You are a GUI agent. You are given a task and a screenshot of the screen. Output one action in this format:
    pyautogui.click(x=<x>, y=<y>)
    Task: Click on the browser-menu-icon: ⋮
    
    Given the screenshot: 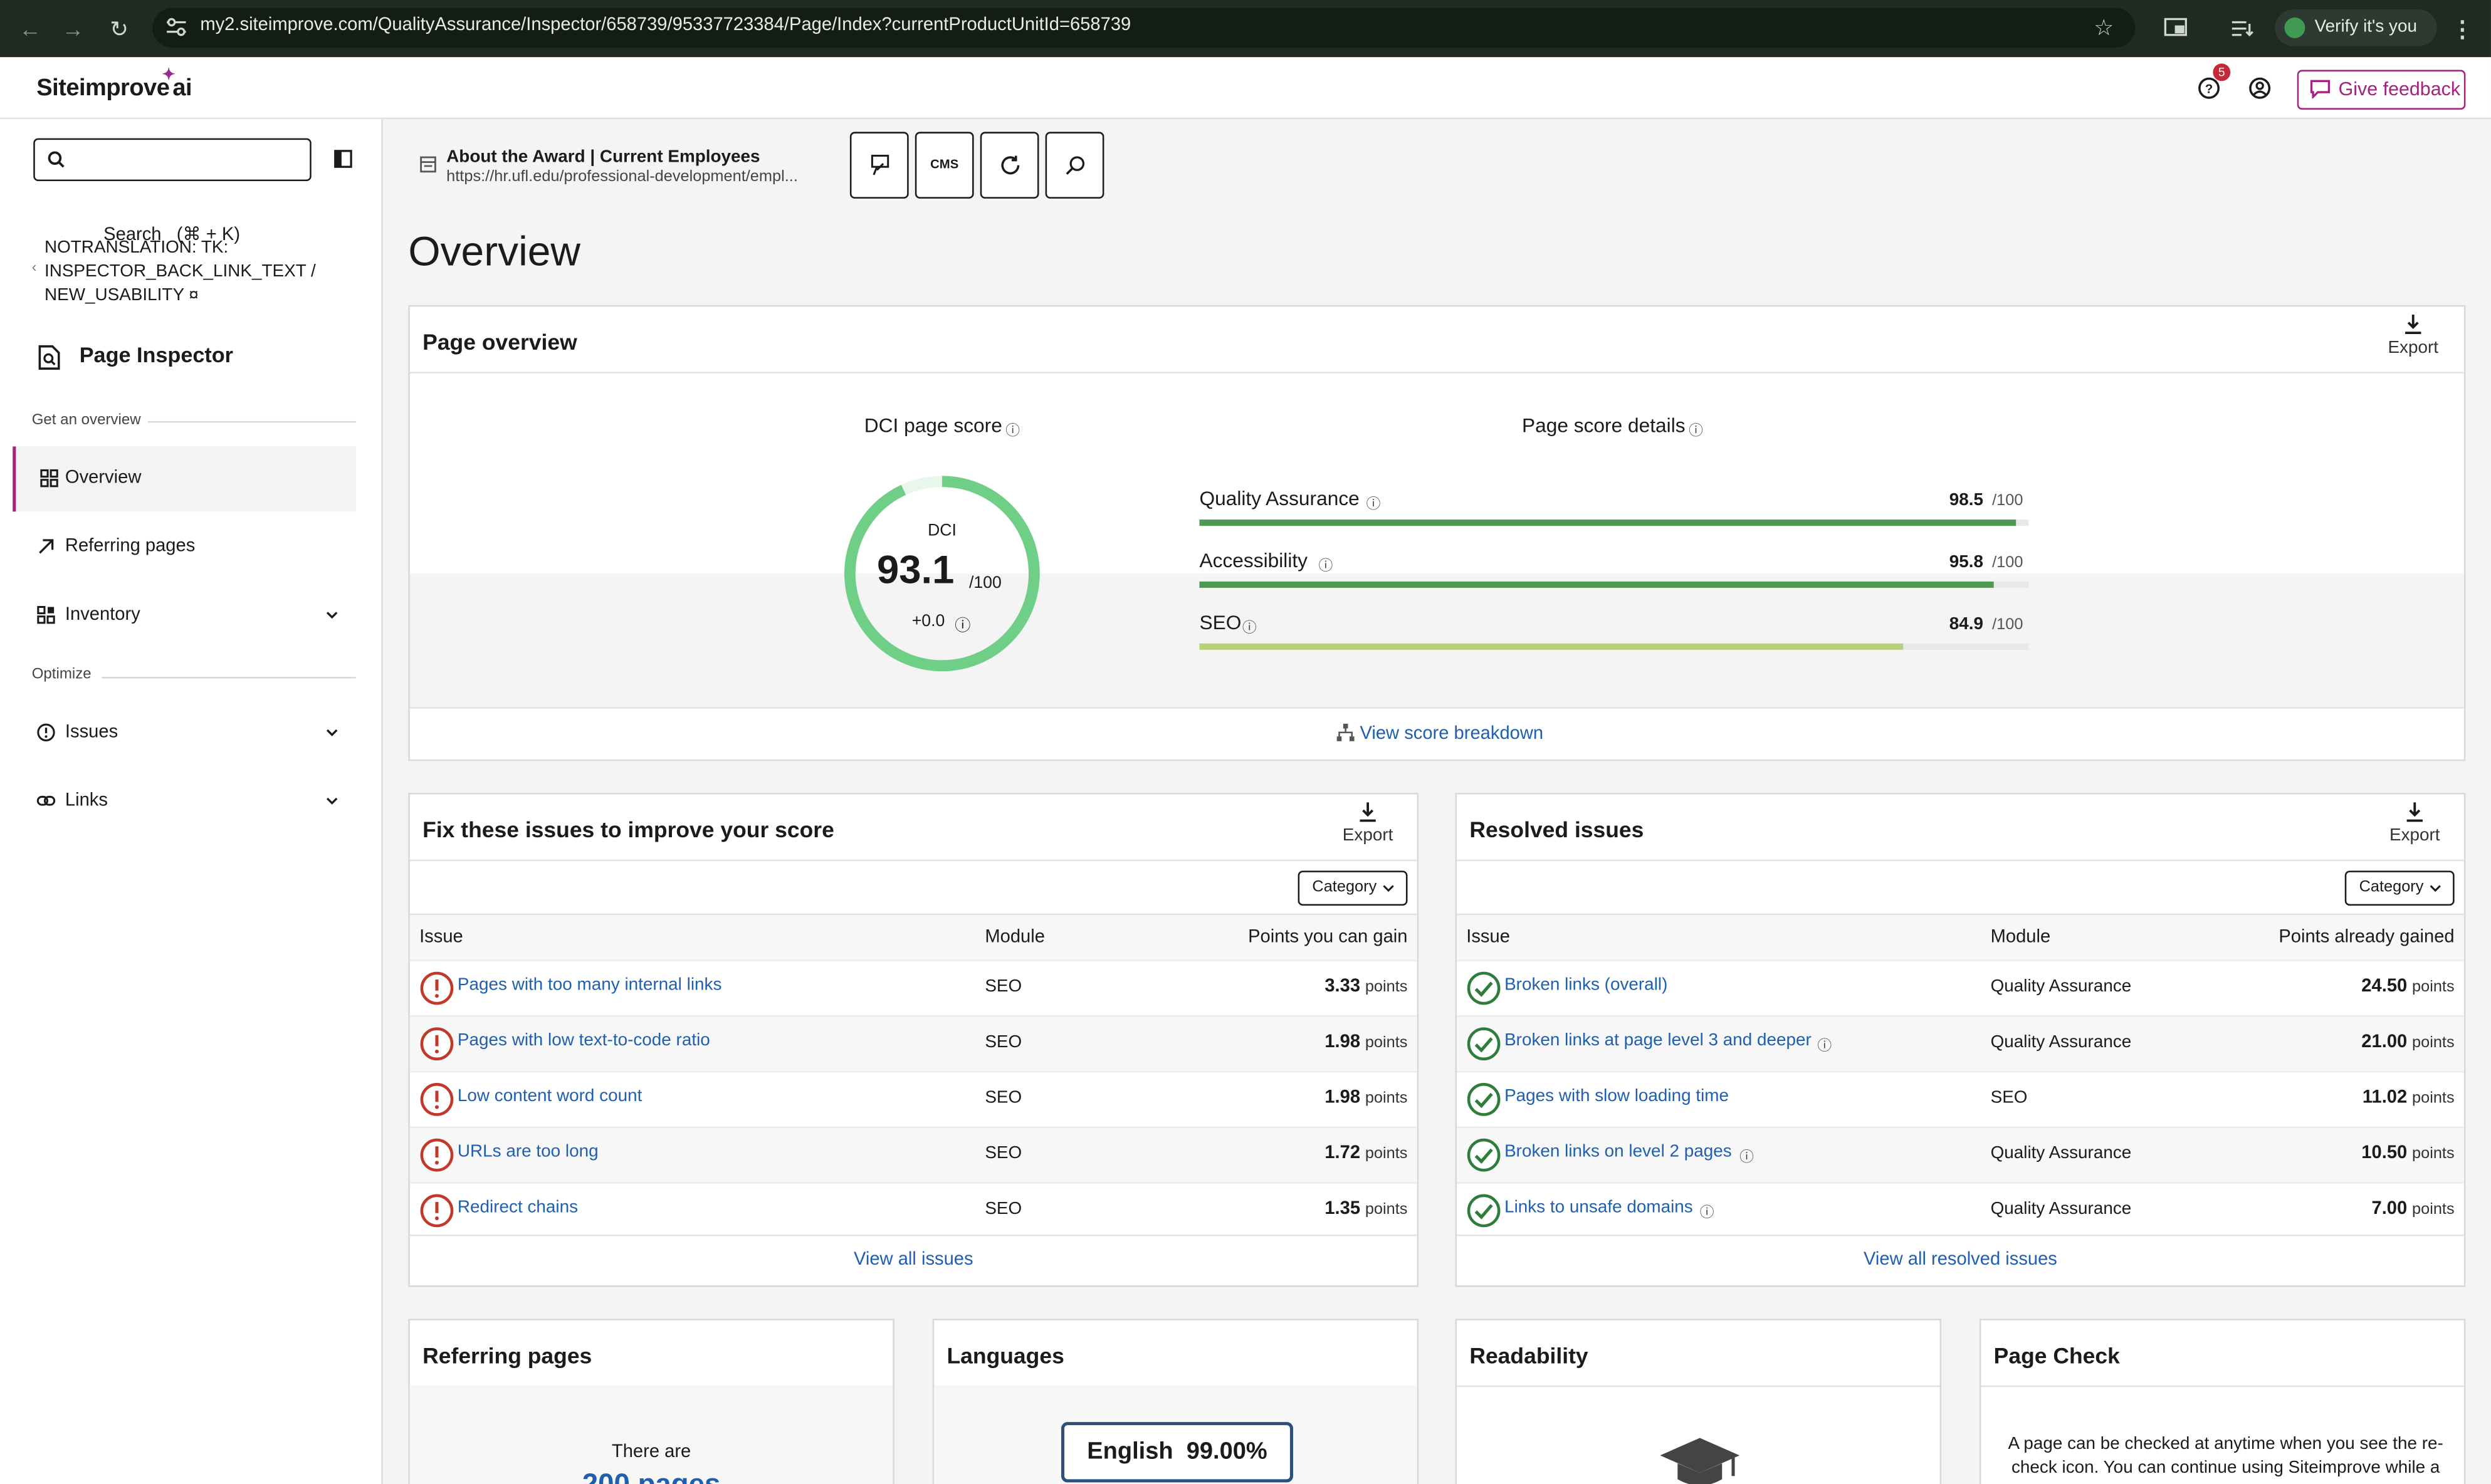 What is the action you would take?
    pyautogui.click(x=2462, y=28)
    